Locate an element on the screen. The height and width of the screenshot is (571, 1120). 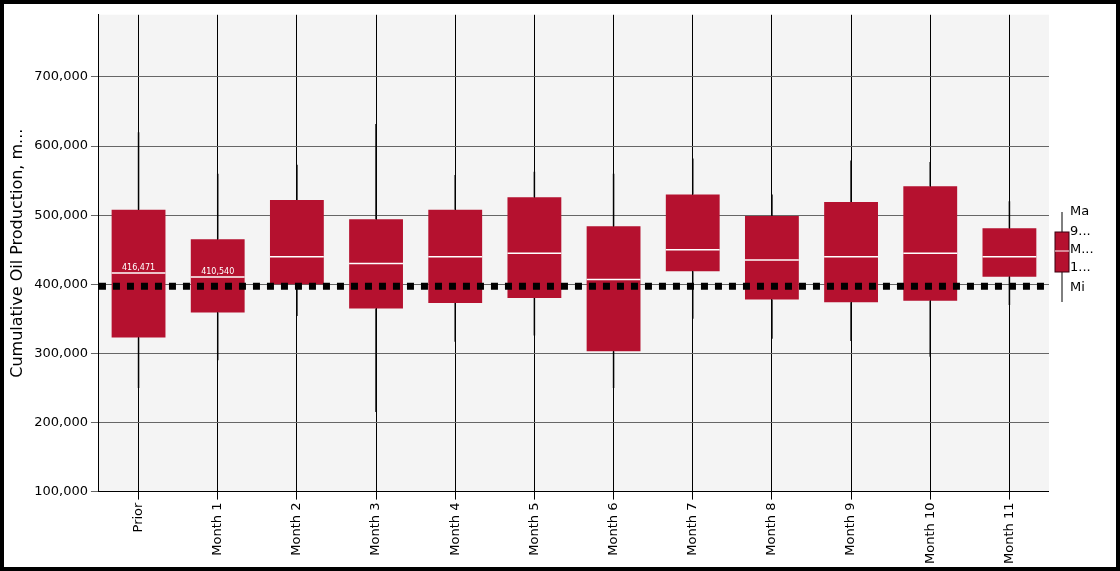
x-tick-label: Month 10 is located at coordinates (929, 533).